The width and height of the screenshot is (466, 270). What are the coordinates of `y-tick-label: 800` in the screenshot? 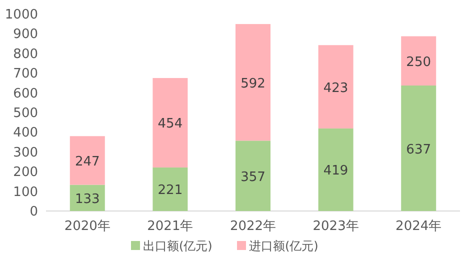 It's located at (25, 54).